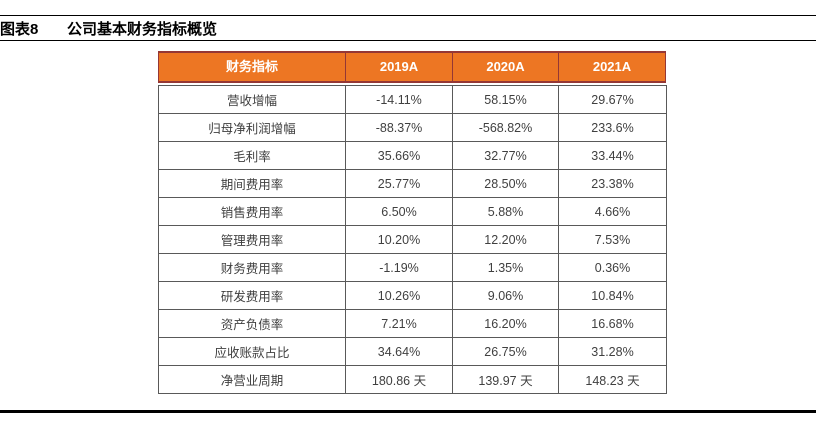  Describe the element at coordinates (612, 127) in the screenshot. I see `table-cell: 233.6%` at that location.